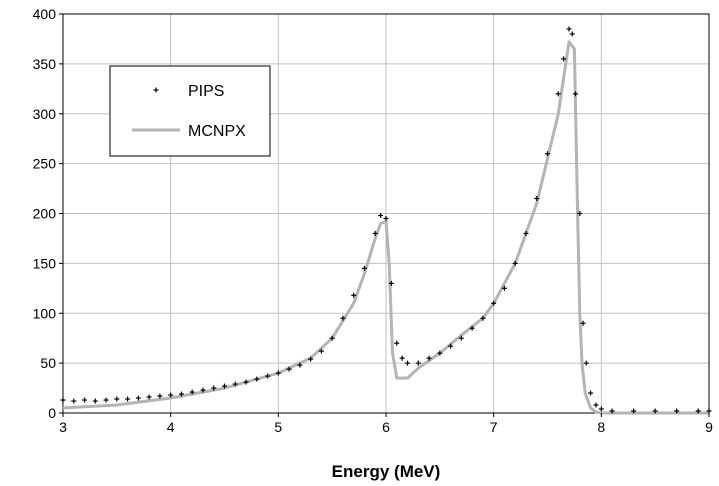  I want to click on legend-marker-pips, so click(156, 90).